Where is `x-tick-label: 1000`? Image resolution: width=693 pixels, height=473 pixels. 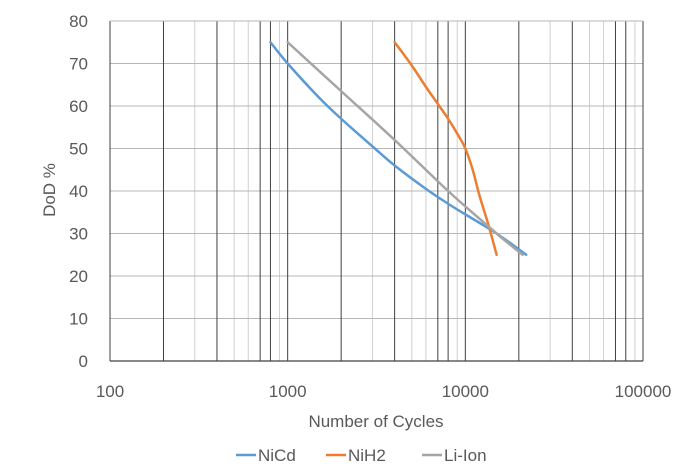 x-tick-label: 1000 is located at coordinates (288, 391).